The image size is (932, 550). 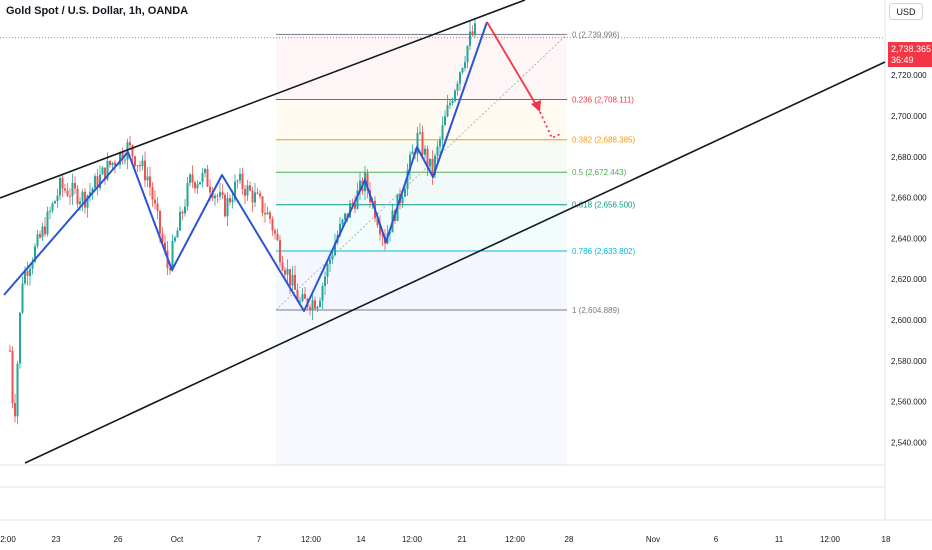 I want to click on x-axis-tick-label: 28, so click(x=569, y=539).